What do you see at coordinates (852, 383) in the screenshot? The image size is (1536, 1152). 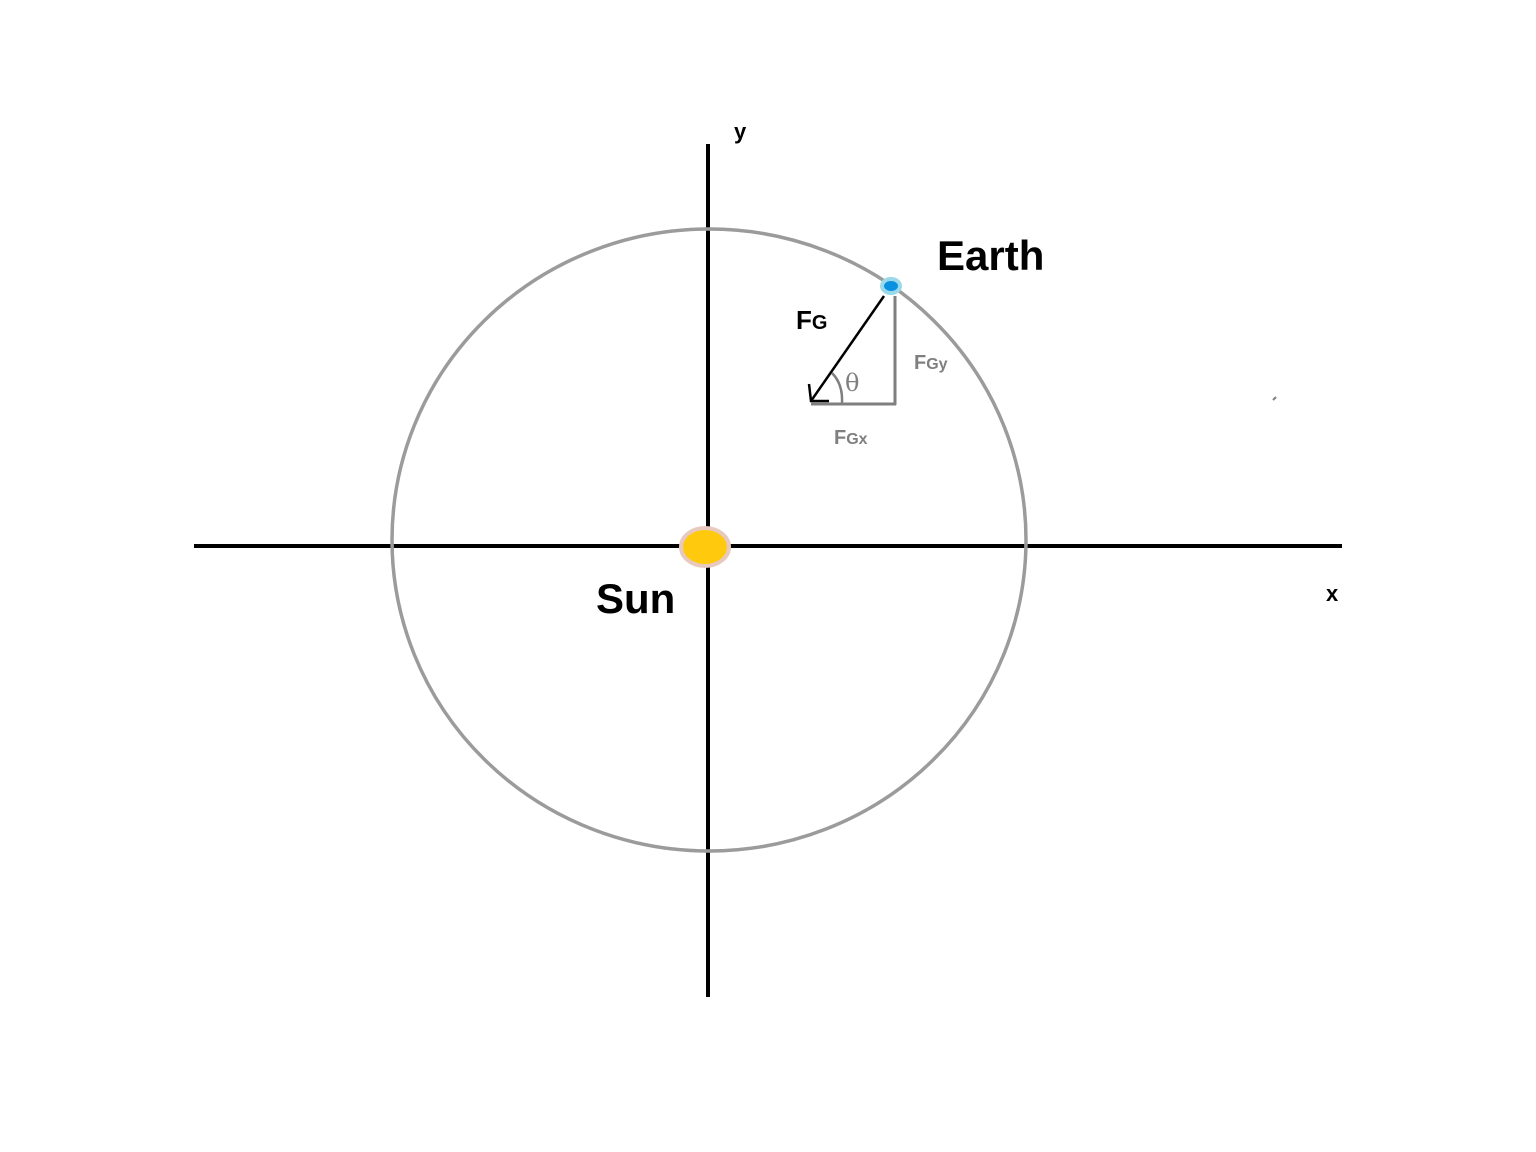 I see `angle-label: θ` at bounding box center [852, 383].